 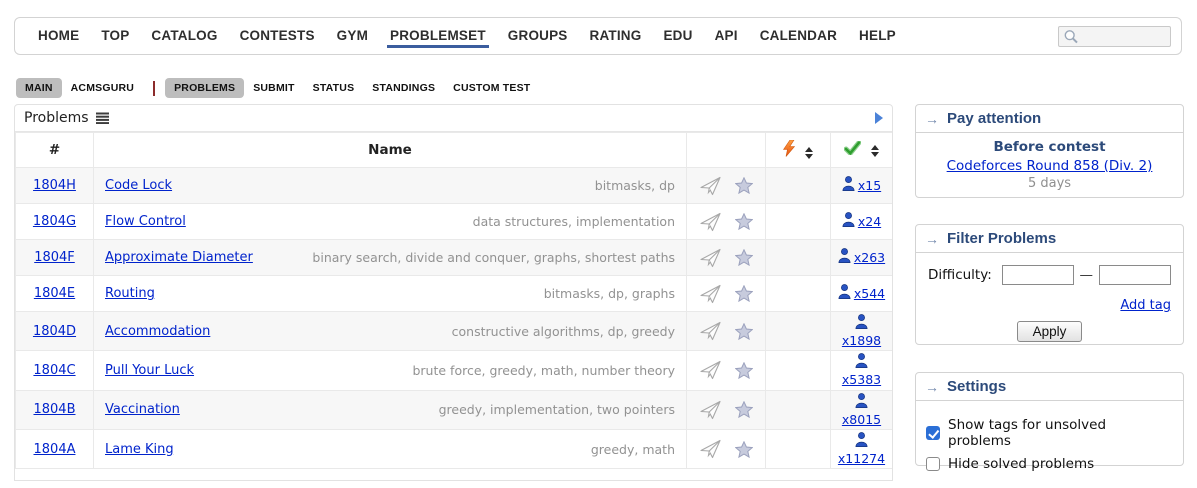 I want to click on solved-count-link: x11274, so click(x=861, y=458).